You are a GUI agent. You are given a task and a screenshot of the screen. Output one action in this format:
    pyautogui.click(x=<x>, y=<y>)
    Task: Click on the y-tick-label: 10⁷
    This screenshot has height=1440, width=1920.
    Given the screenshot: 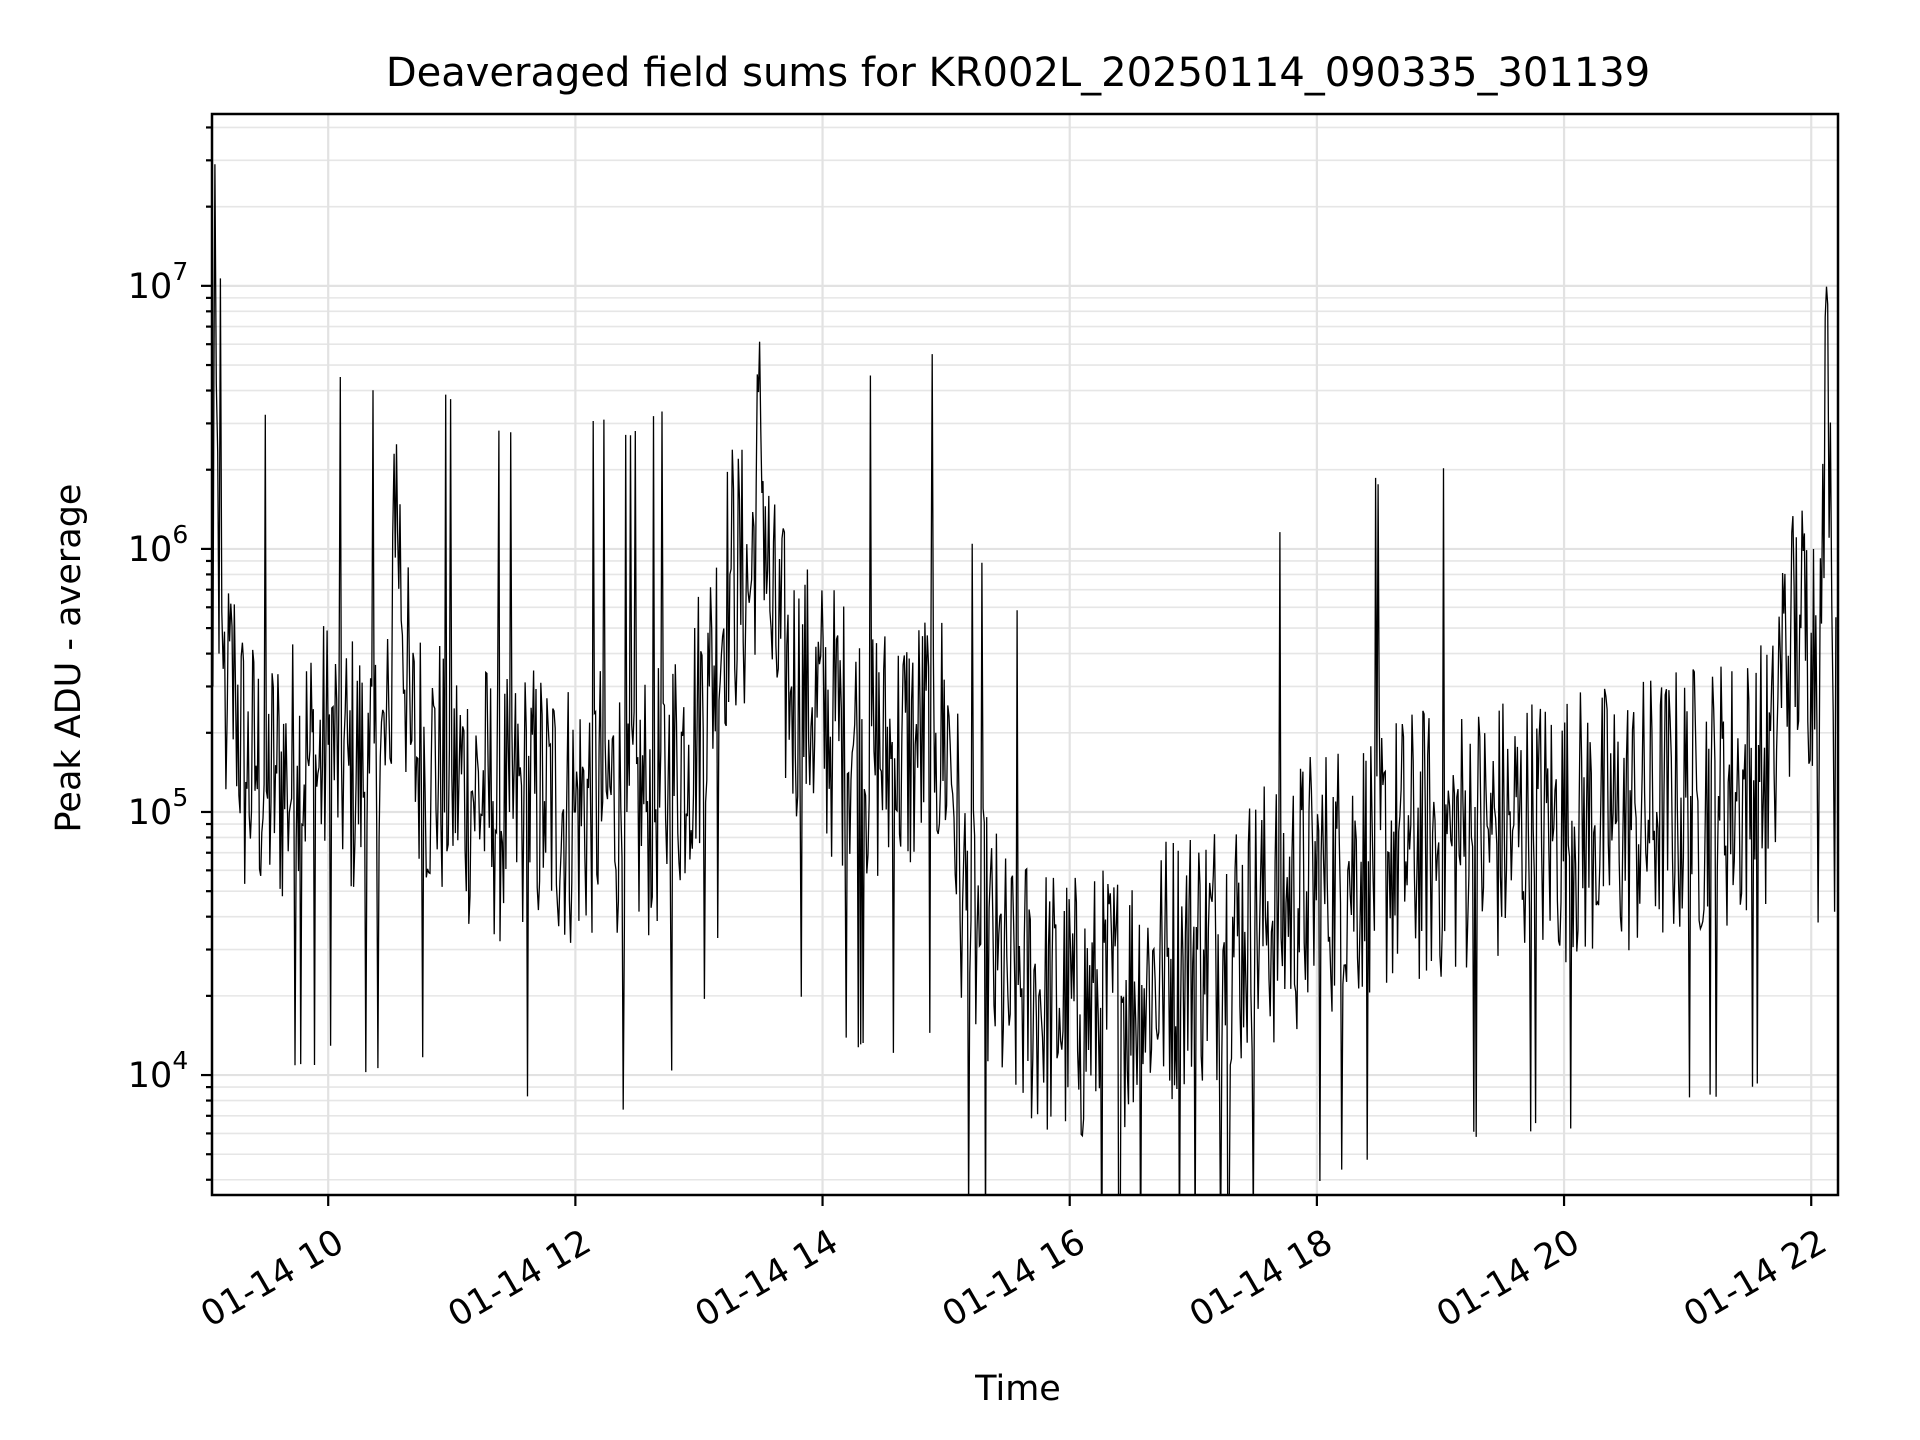 What is the action you would take?
    pyautogui.click(x=158, y=282)
    